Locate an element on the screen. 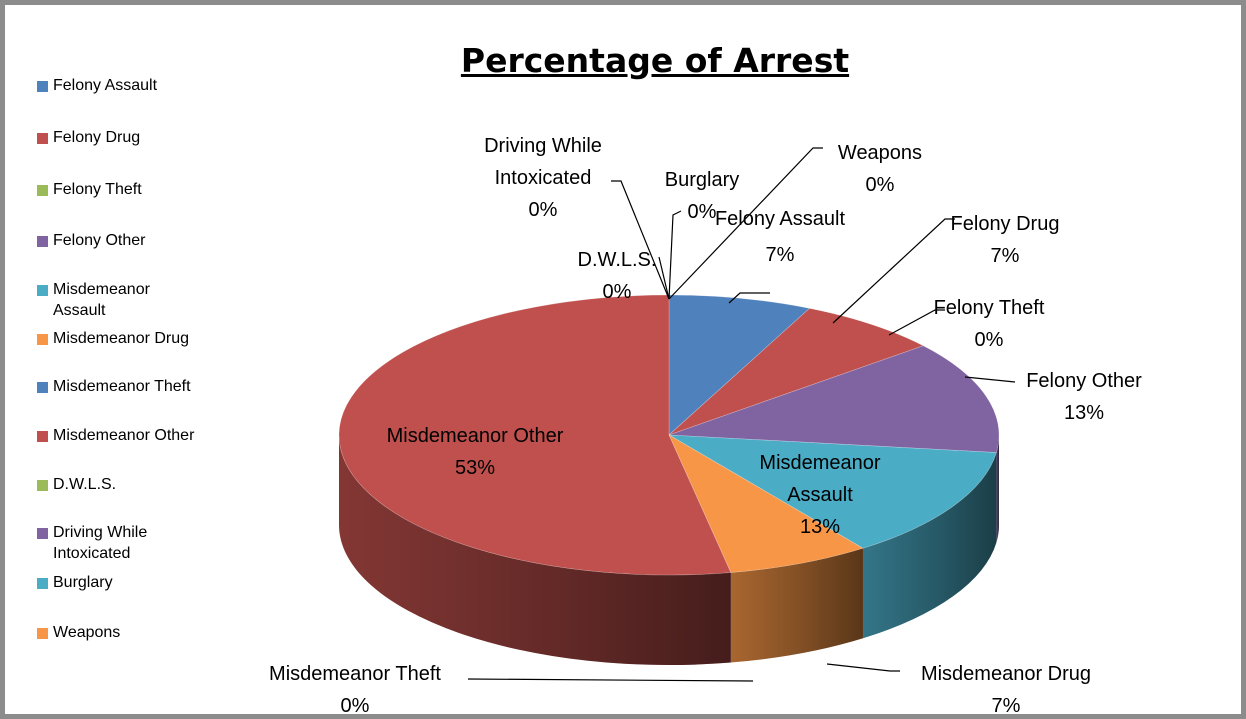 This screenshot has height=719, width=1246. legend-item: Misdemeanor Assault is located at coordinates (137, 300).